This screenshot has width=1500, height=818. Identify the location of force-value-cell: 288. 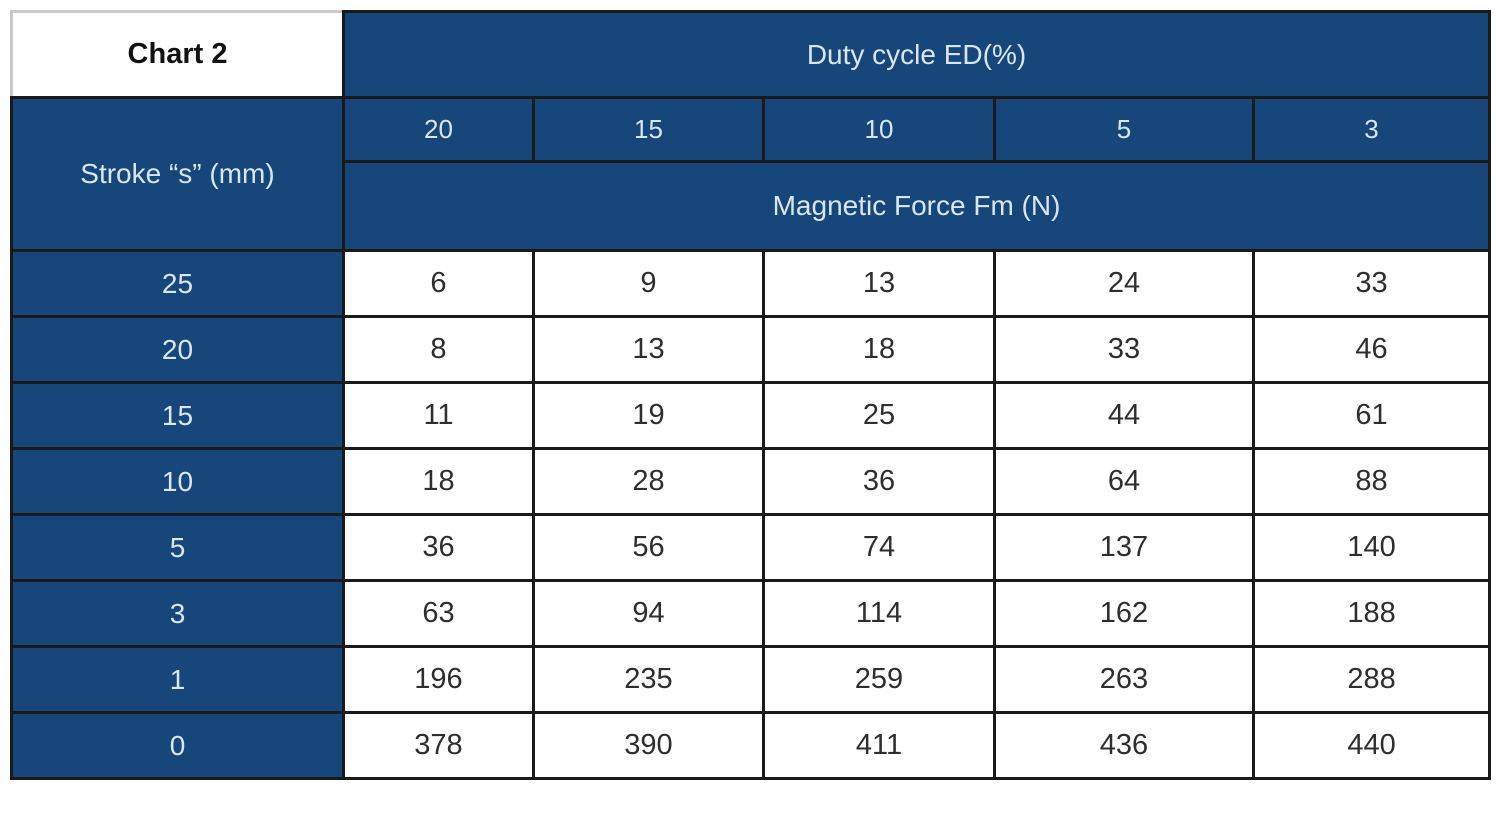
(1371, 679).